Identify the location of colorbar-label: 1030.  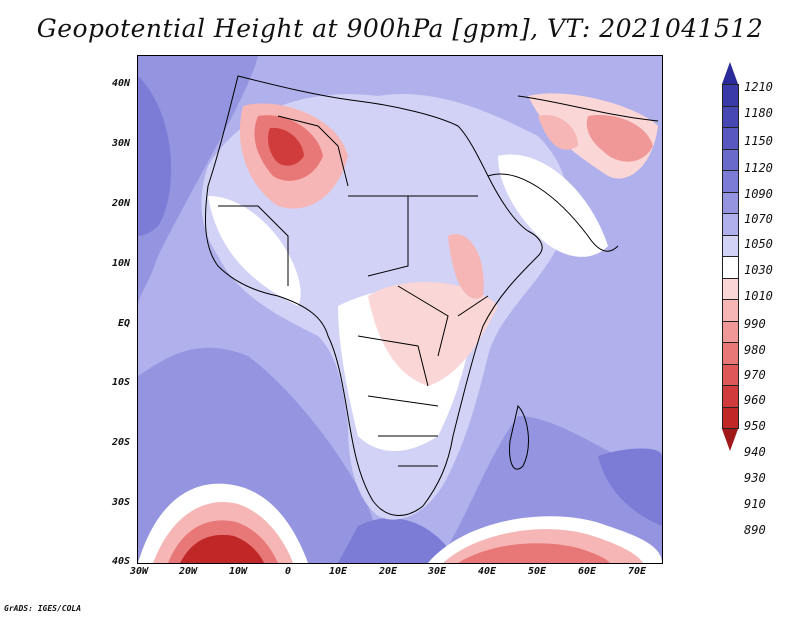
(758, 270).